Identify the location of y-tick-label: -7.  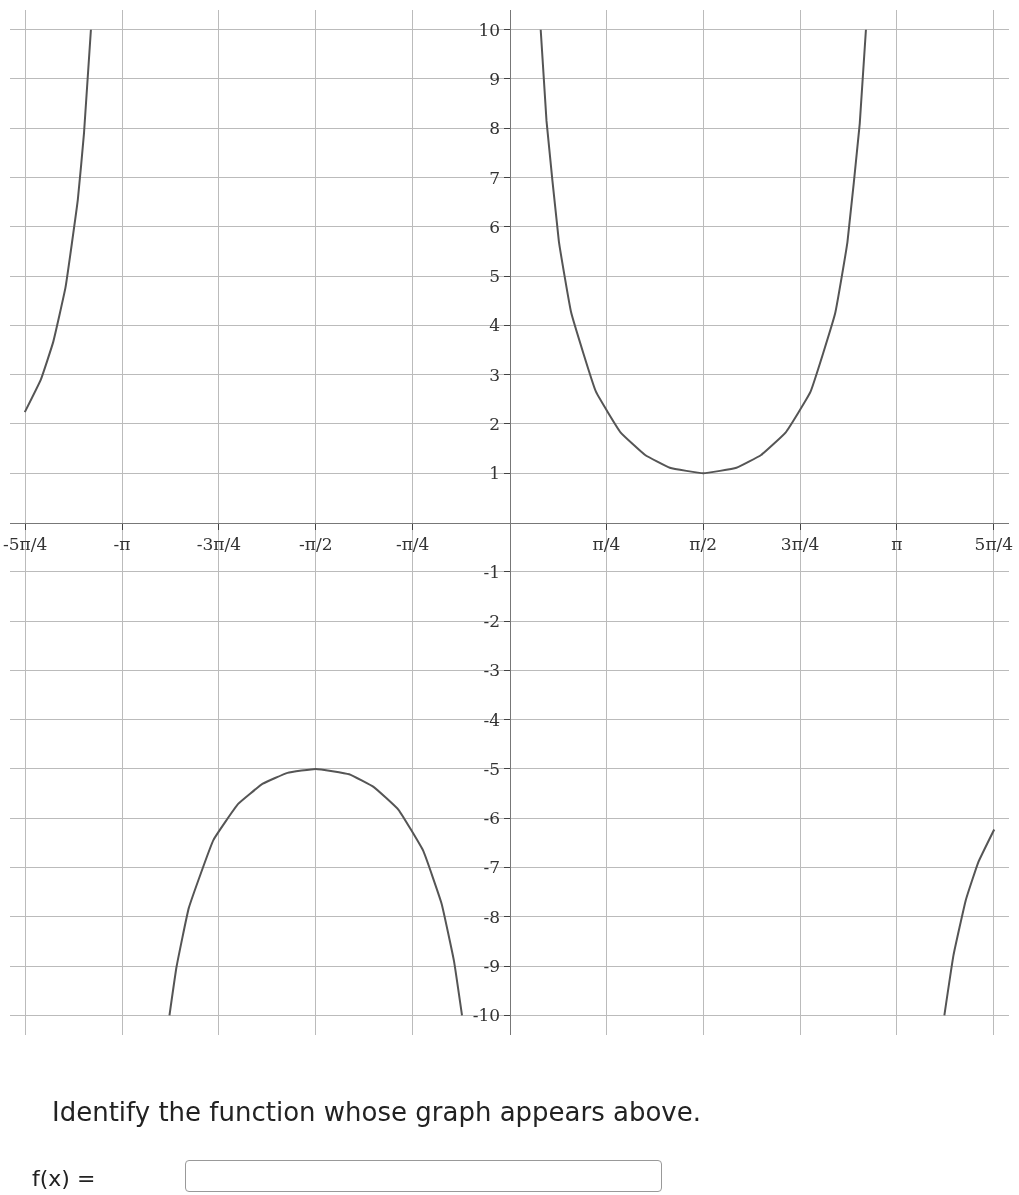
(492, 867).